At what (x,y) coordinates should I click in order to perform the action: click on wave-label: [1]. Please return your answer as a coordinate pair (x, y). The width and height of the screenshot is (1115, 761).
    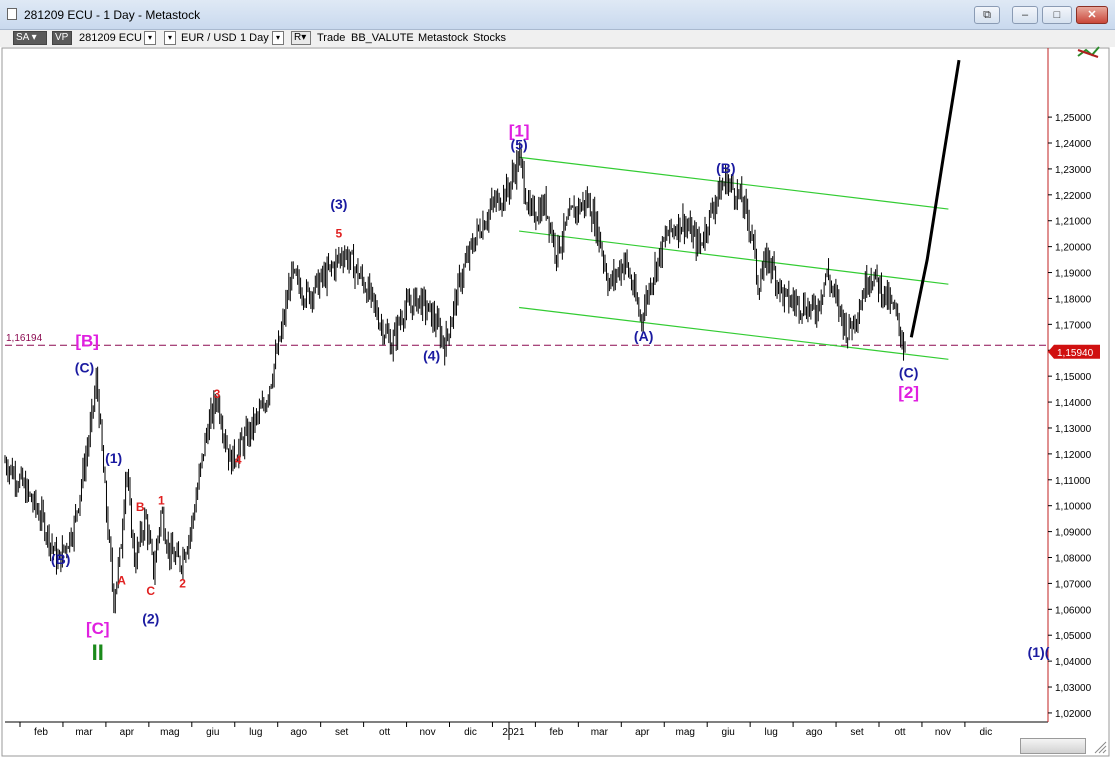
    Looking at the image, I should click on (519, 131).